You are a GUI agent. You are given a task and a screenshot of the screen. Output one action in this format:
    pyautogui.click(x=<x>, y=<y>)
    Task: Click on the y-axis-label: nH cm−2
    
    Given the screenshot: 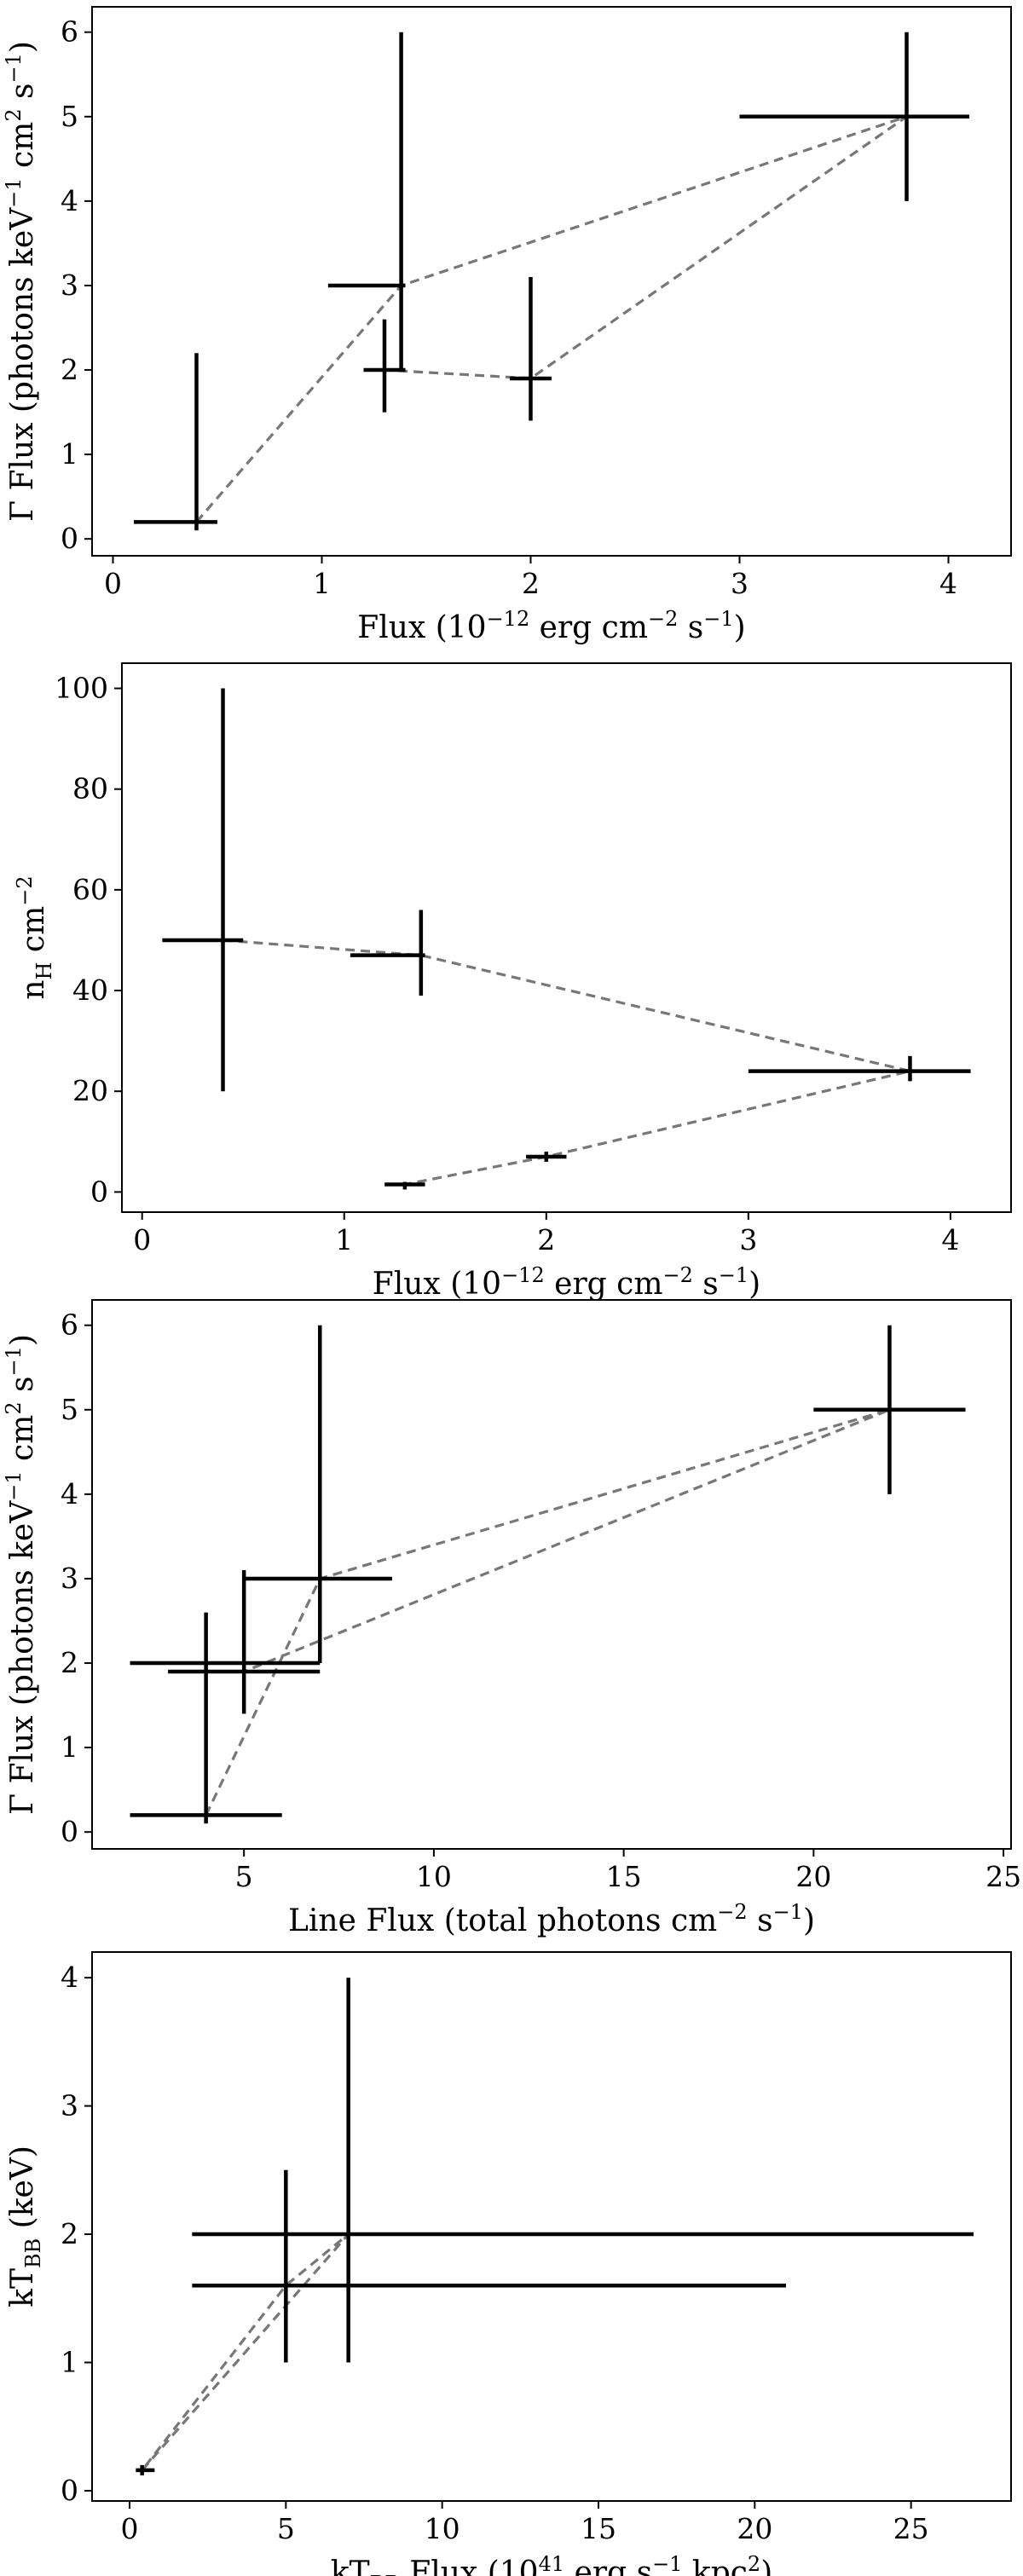 What is the action you would take?
    pyautogui.click(x=34, y=937)
    